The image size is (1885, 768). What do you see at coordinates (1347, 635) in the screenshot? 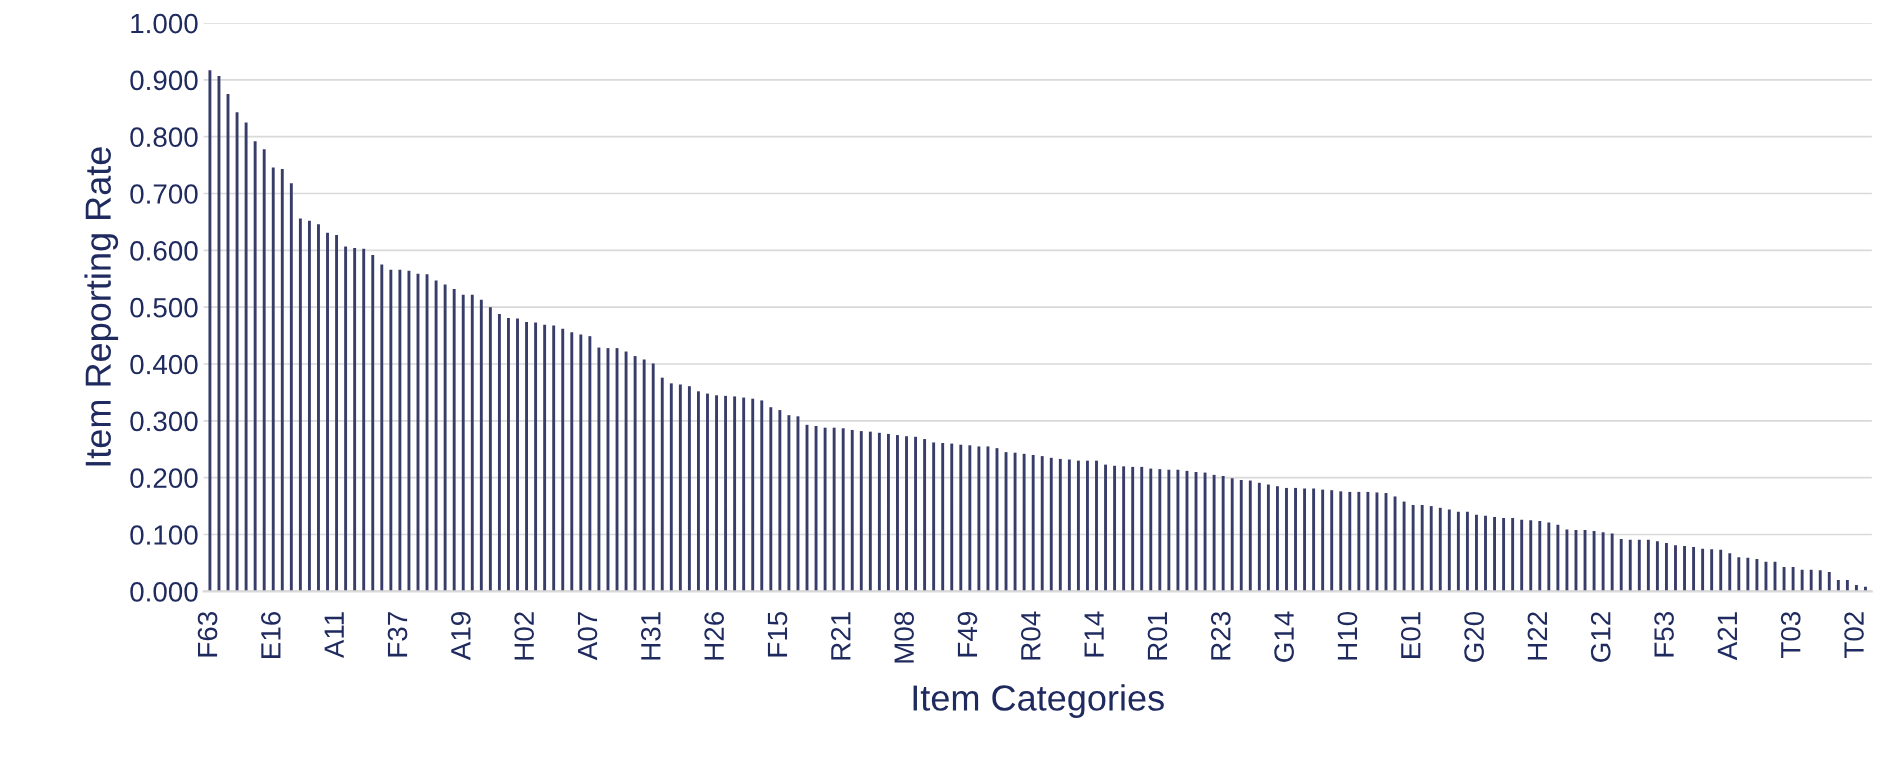
I see `x-tick-label: H10` at bounding box center [1347, 635].